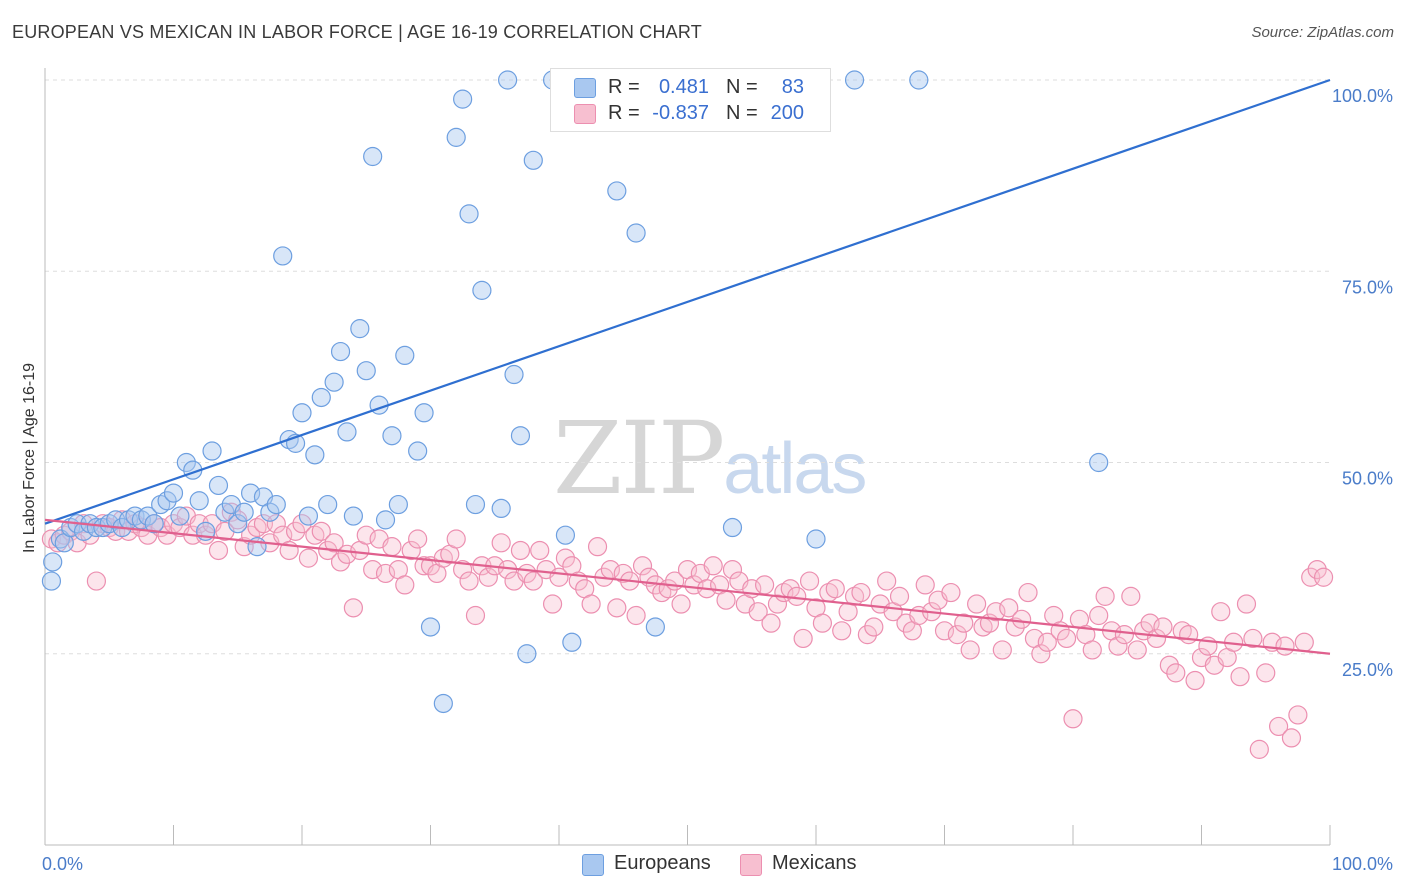 The image size is (1406, 892). Describe the element at coordinates (1322, 32) in the screenshot. I see `source-label: Source: ZipAtlas.com` at that location.